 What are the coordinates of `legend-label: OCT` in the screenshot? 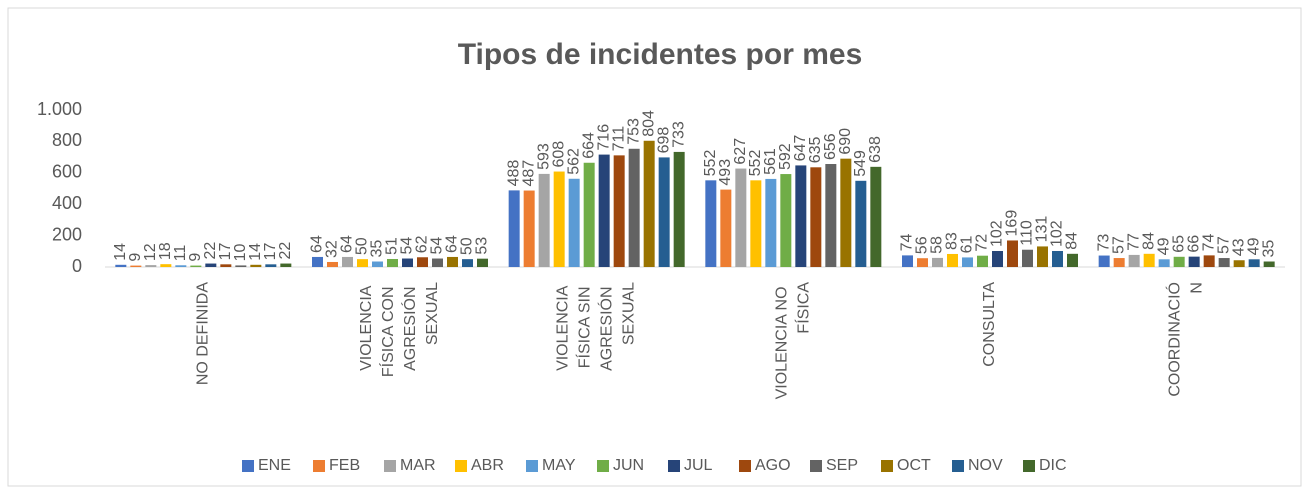 It's located at (914, 465).